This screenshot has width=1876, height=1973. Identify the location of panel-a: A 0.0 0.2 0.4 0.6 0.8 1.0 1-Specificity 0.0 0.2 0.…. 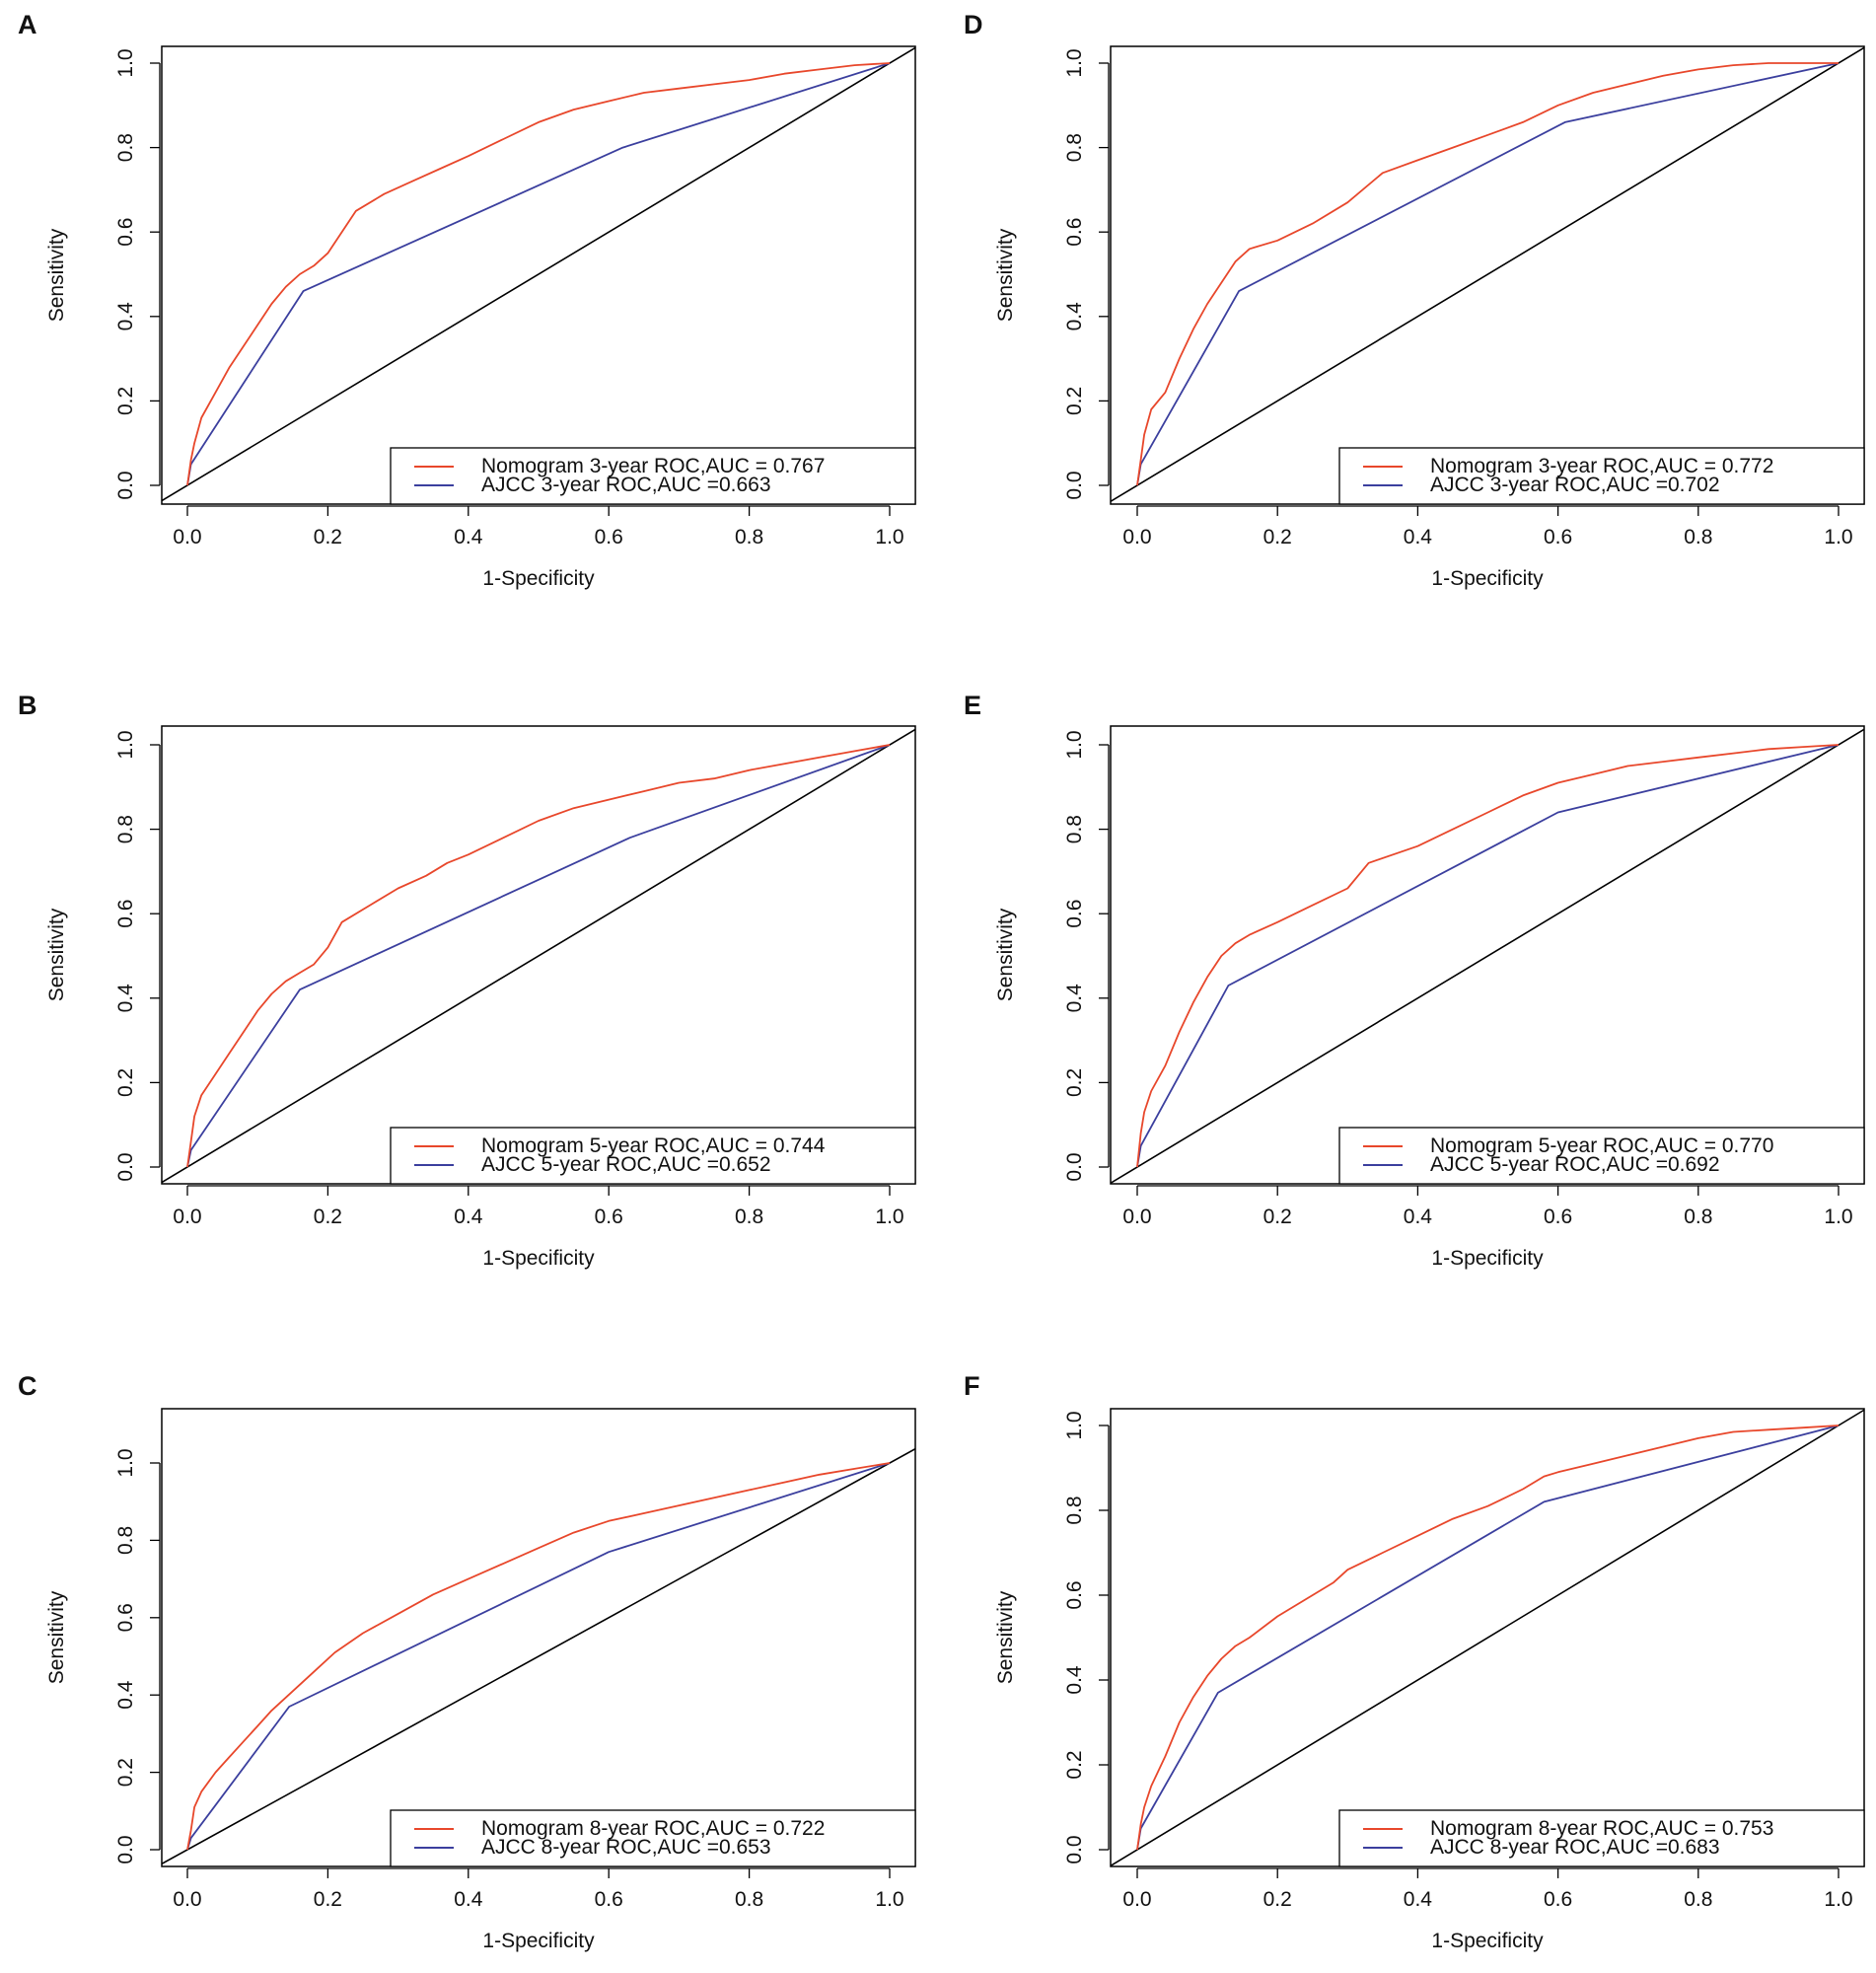
(467, 300).